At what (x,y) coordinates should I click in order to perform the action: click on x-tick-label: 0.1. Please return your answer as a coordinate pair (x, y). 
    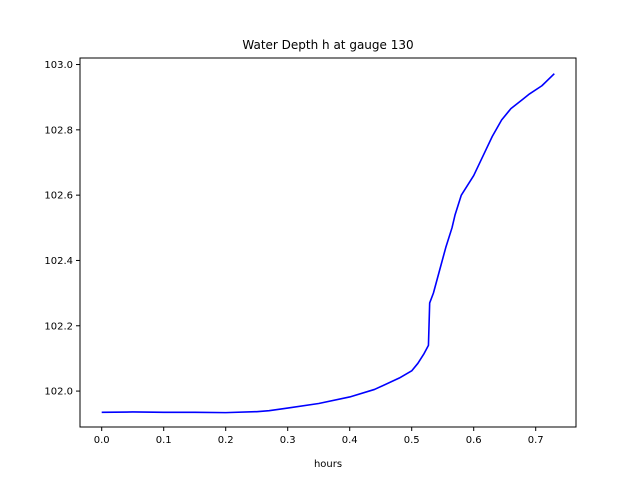
    Looking at the image, I should click on (164, 440).